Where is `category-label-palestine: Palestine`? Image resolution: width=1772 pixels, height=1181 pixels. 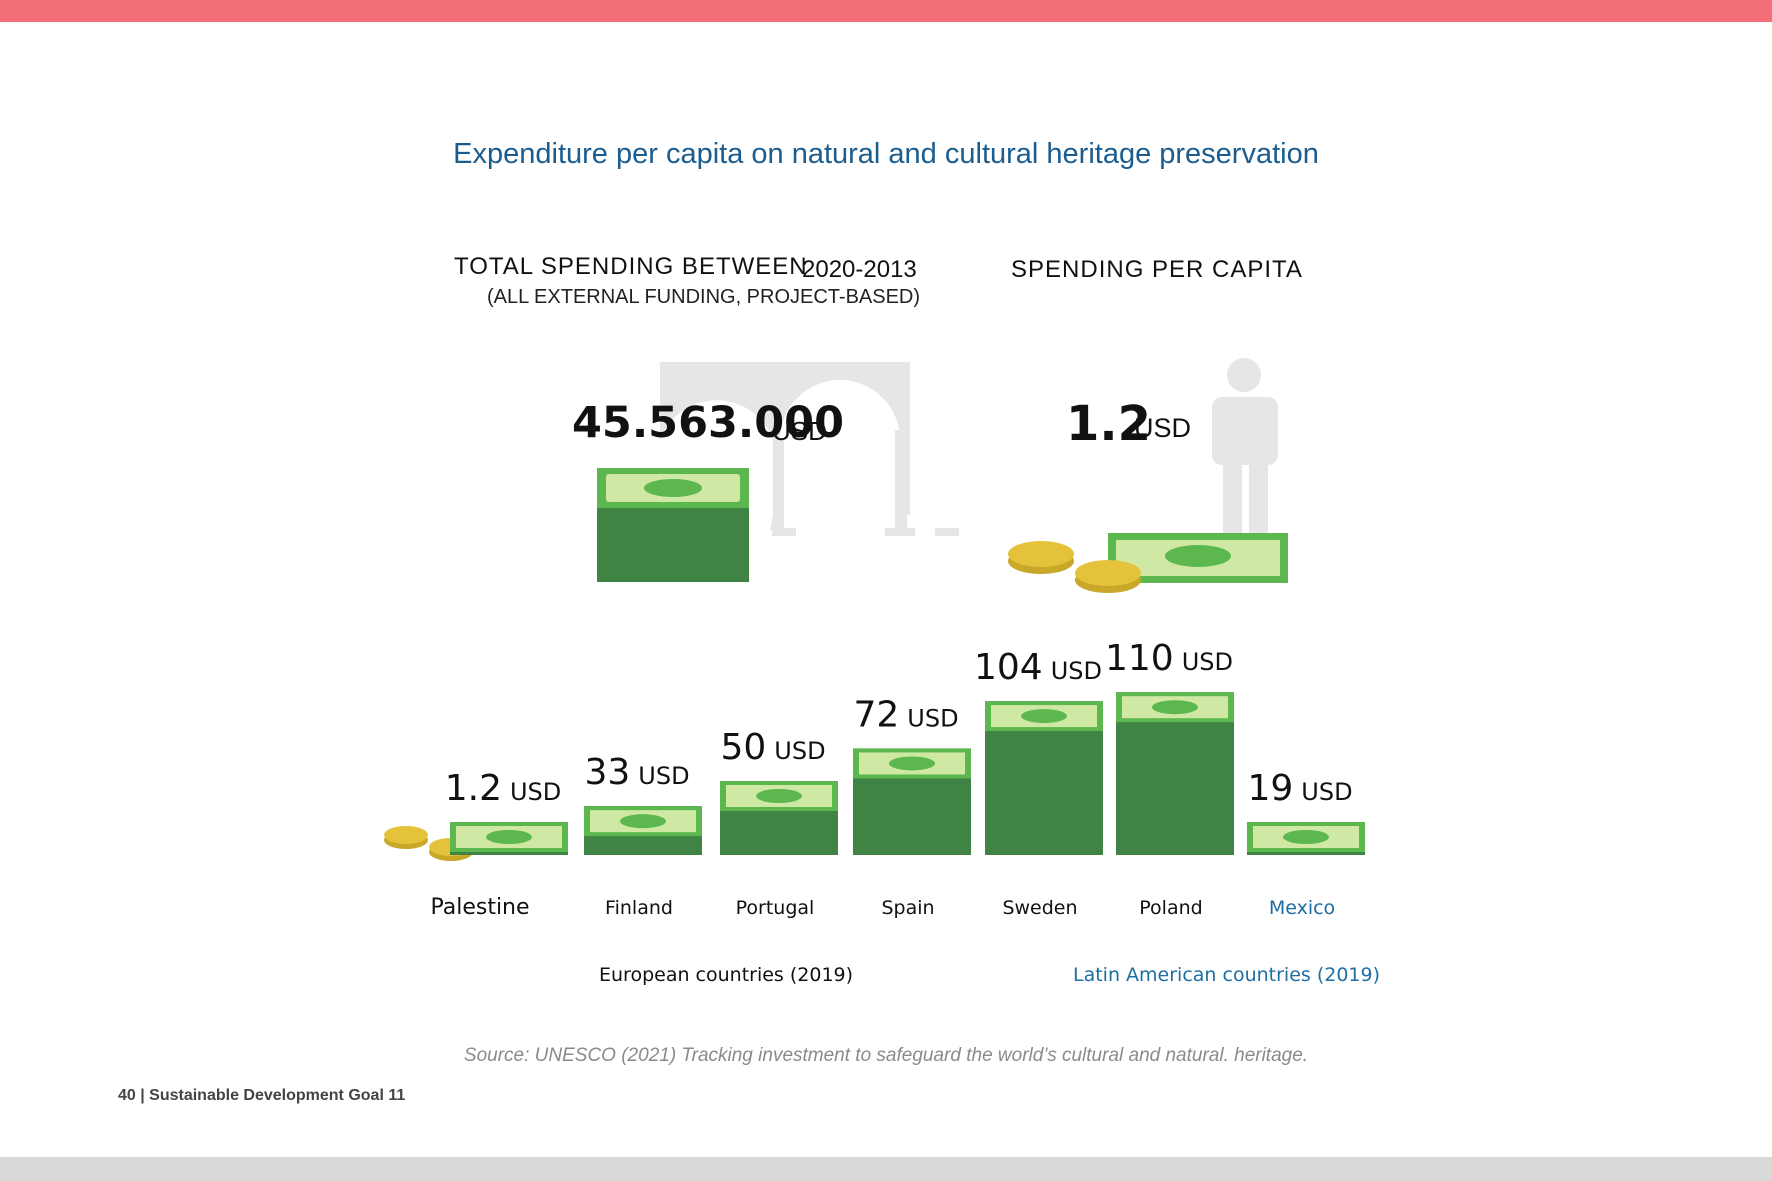 category-label-palestine: Palestine is located at coordinates (479, 907).